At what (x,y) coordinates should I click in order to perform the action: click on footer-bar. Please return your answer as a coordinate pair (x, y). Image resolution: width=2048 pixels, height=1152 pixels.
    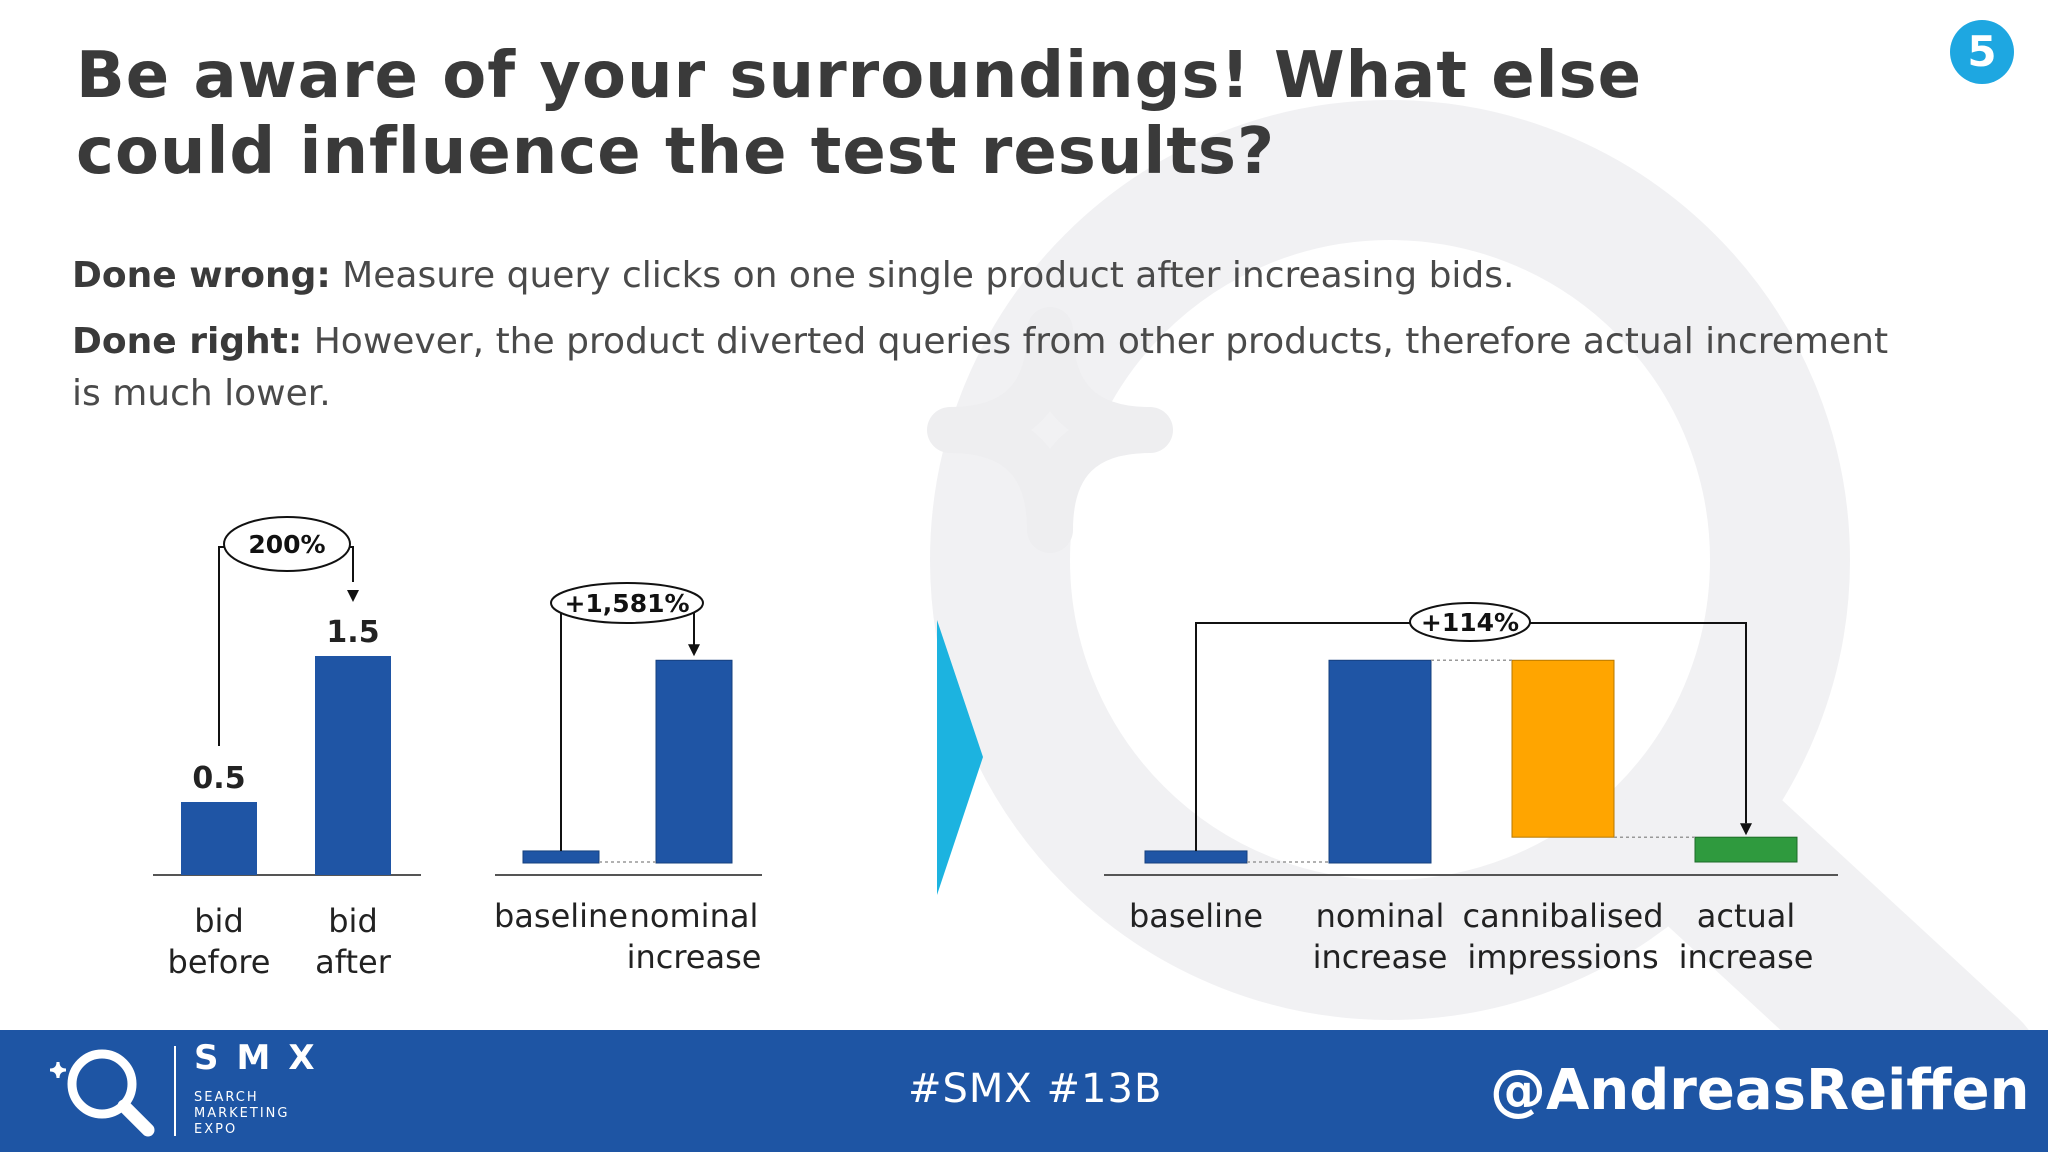
    Looking at the image, I should click on (1024, 1091).